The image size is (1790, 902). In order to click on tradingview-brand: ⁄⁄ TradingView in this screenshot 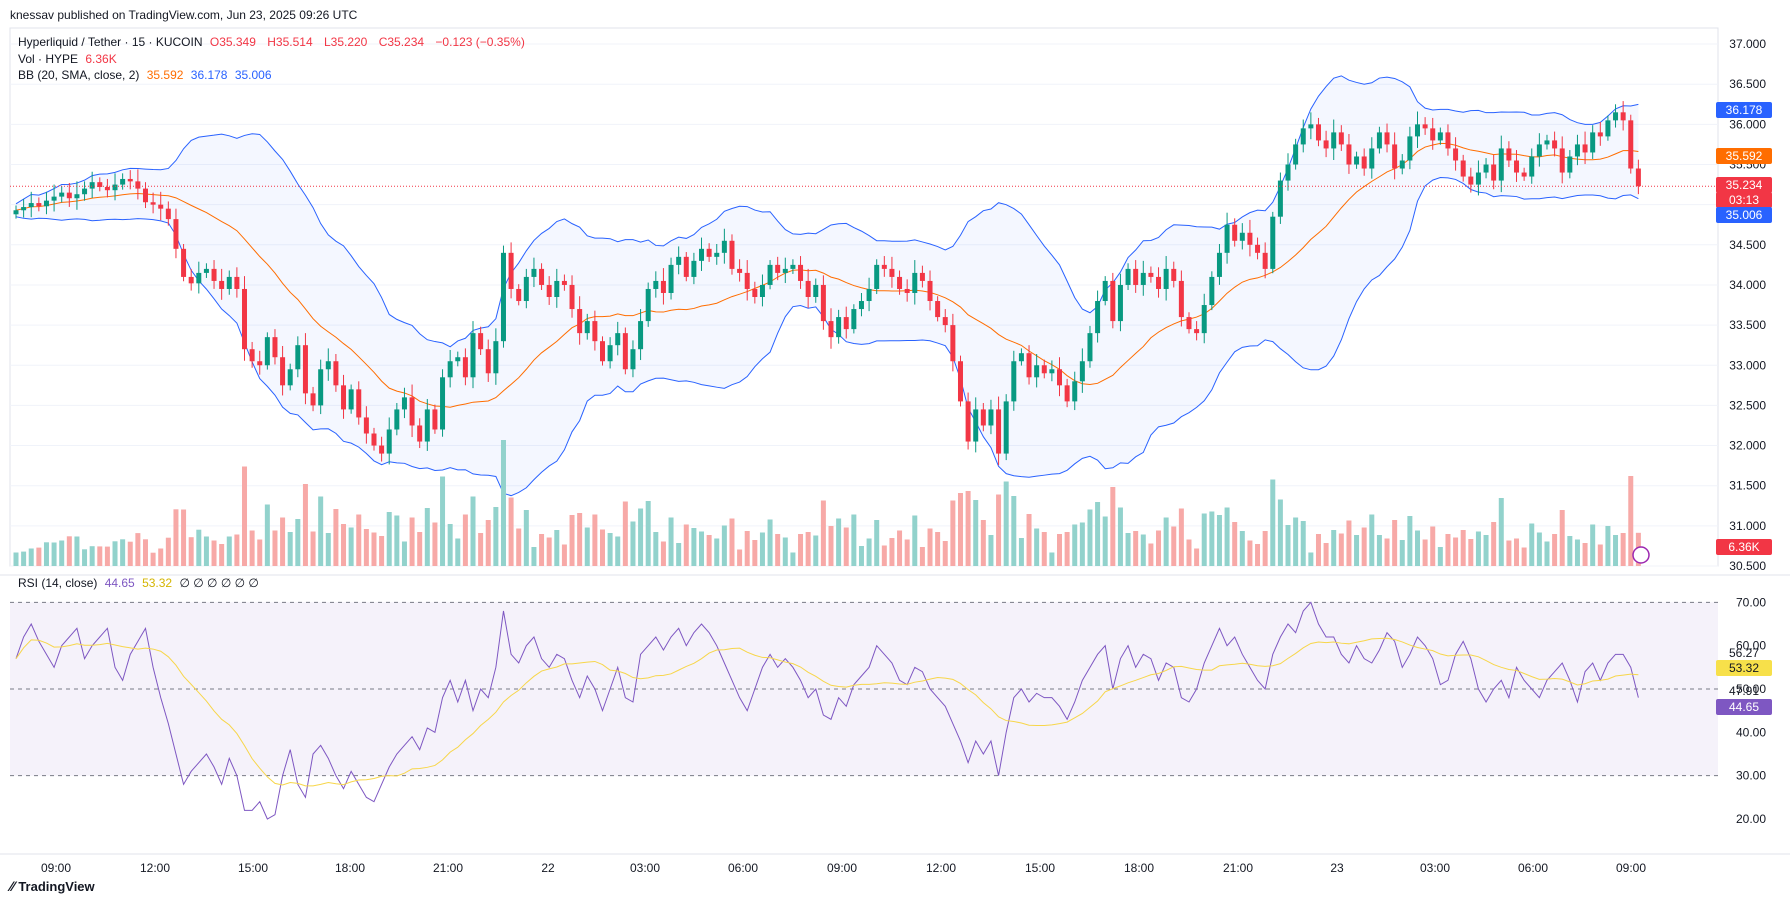, I will do `click(52, 886)`.